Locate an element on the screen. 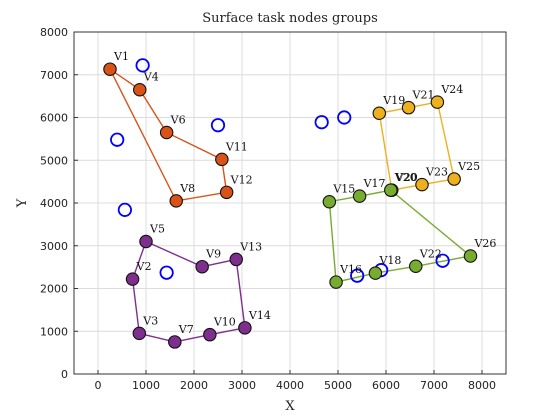 Image resolution: width=560 pixels, height=420 pixels. y-tick-label: 0 is located at coordinates (64, 374).